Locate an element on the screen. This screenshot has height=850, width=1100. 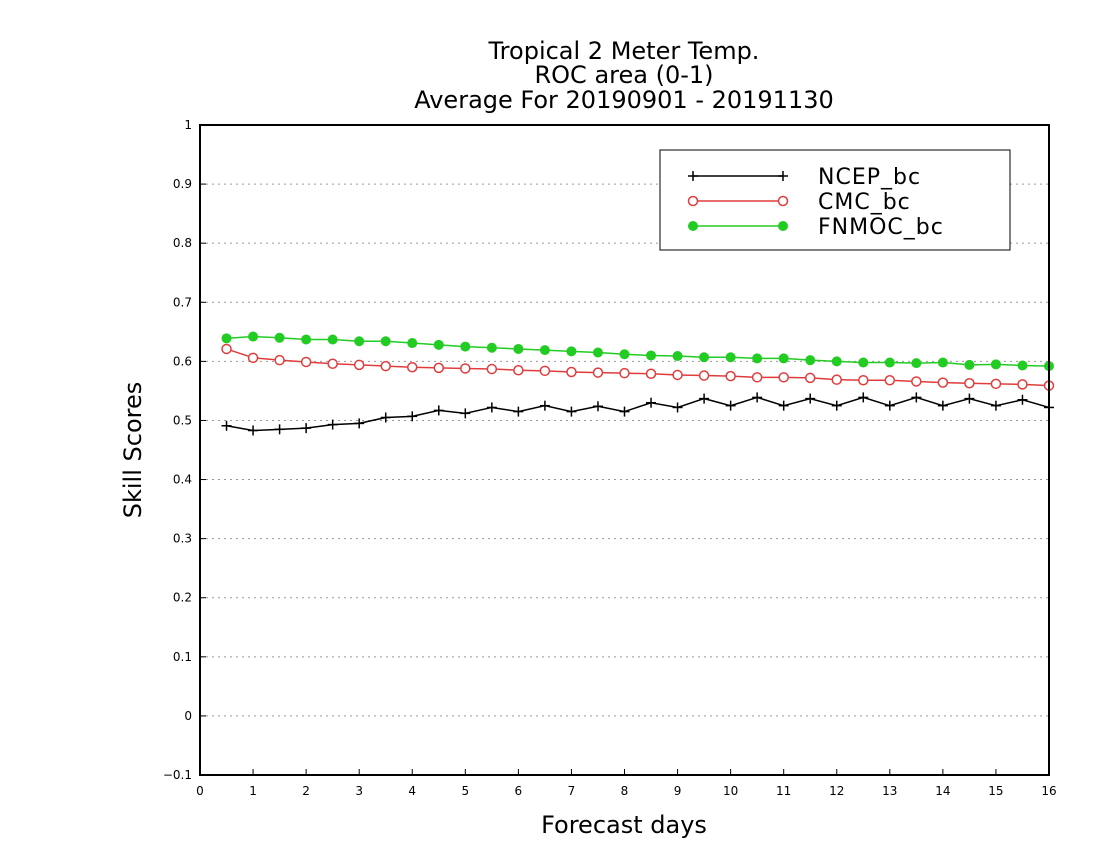
legend-entry-ncep-bc: NCEP_bc is located at coordinates (804, 177).